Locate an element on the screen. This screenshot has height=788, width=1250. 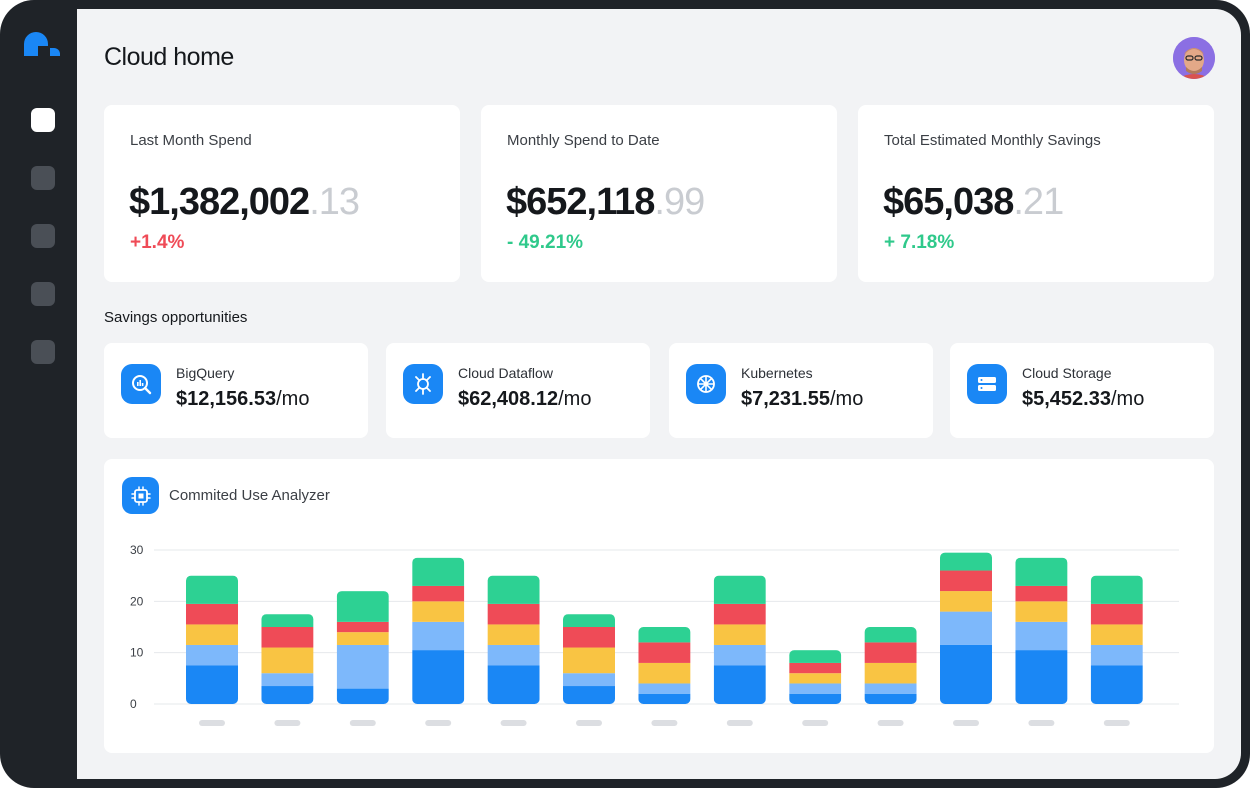
opportunity-card-bigquery: BigQuery $12,156.53/mo is located at coordinates (236, 390).